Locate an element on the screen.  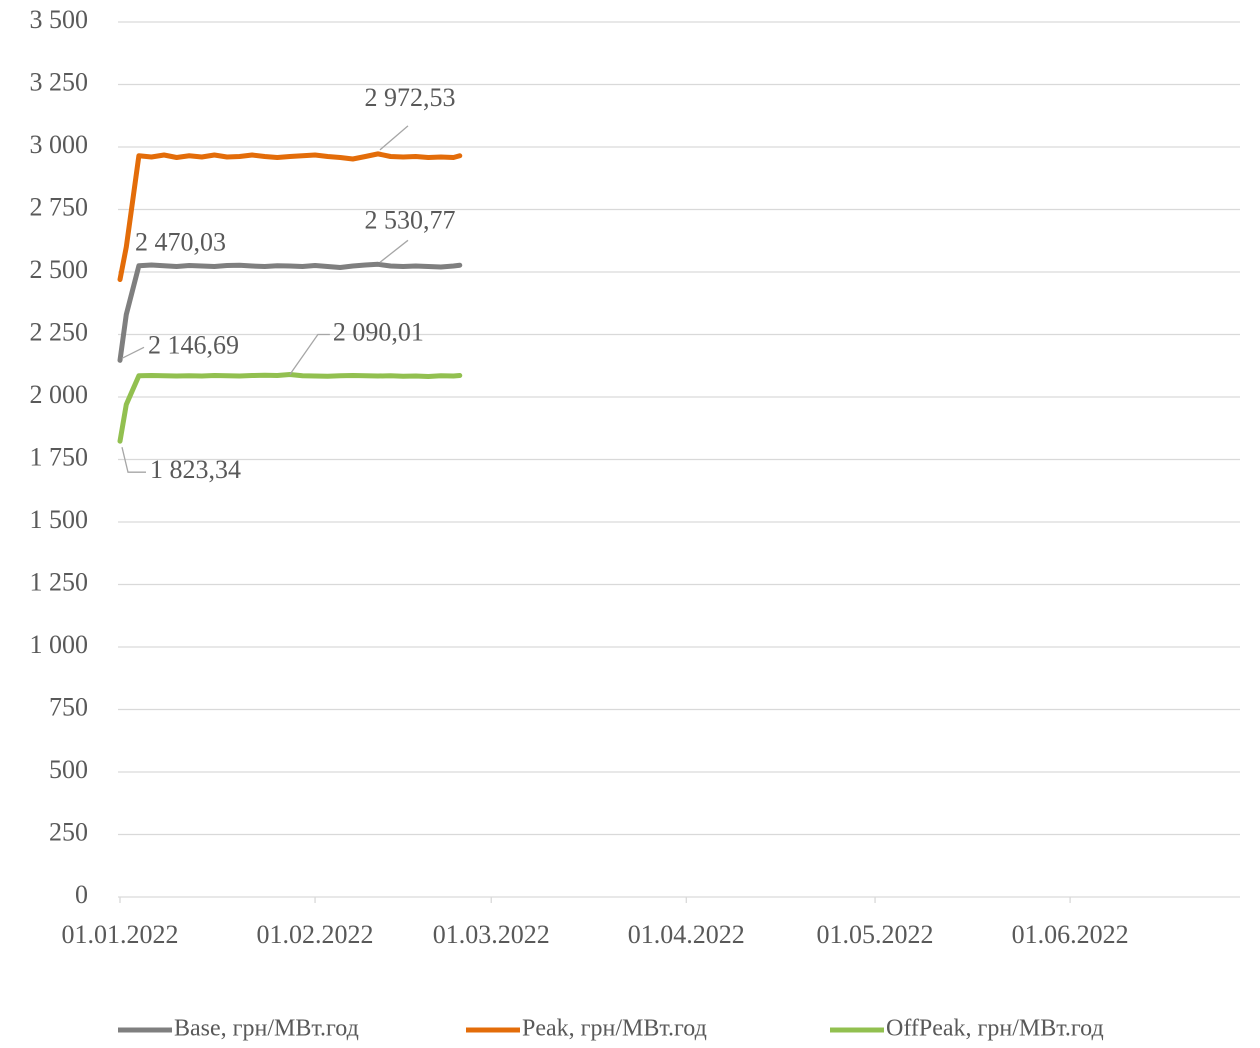
x-tick-label: 01.01.2022 is located at coordinates (120, 934).